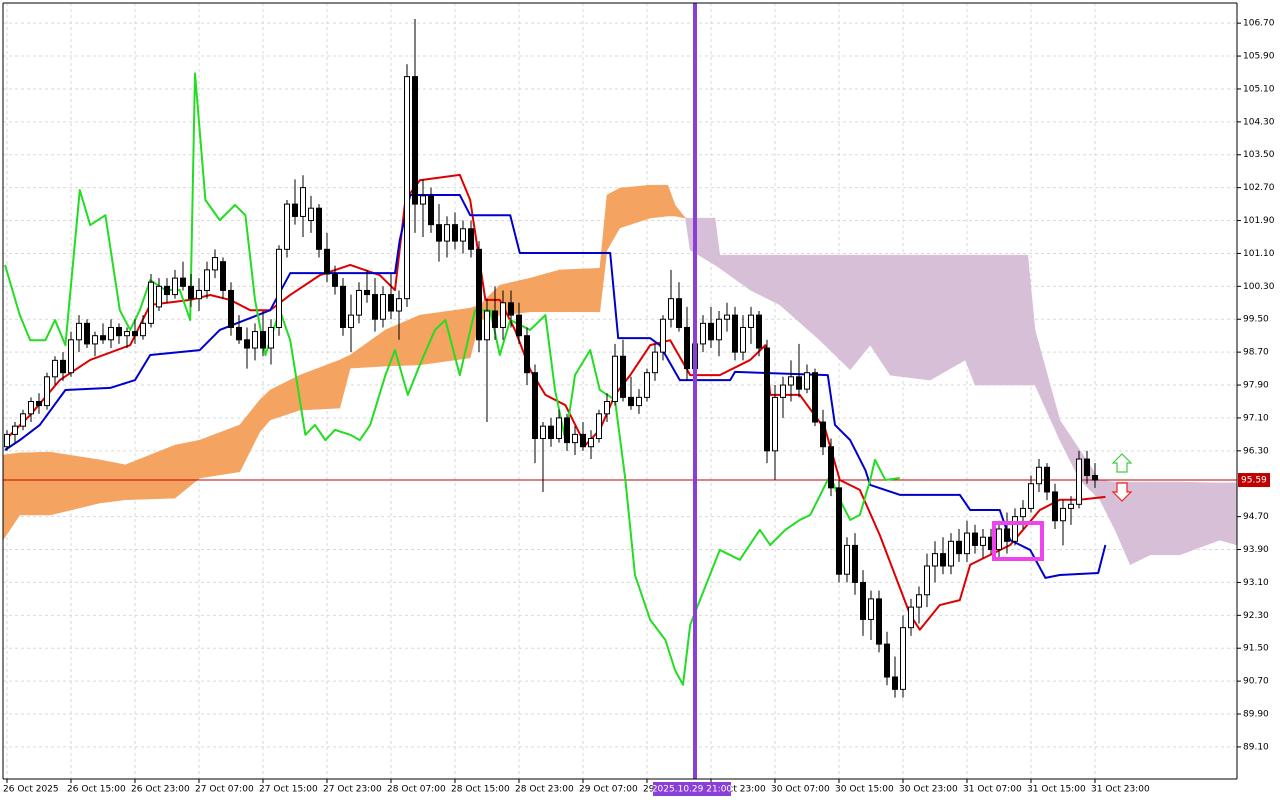  I want to click on y-tick-label: 104.30, so click(1259, 122).